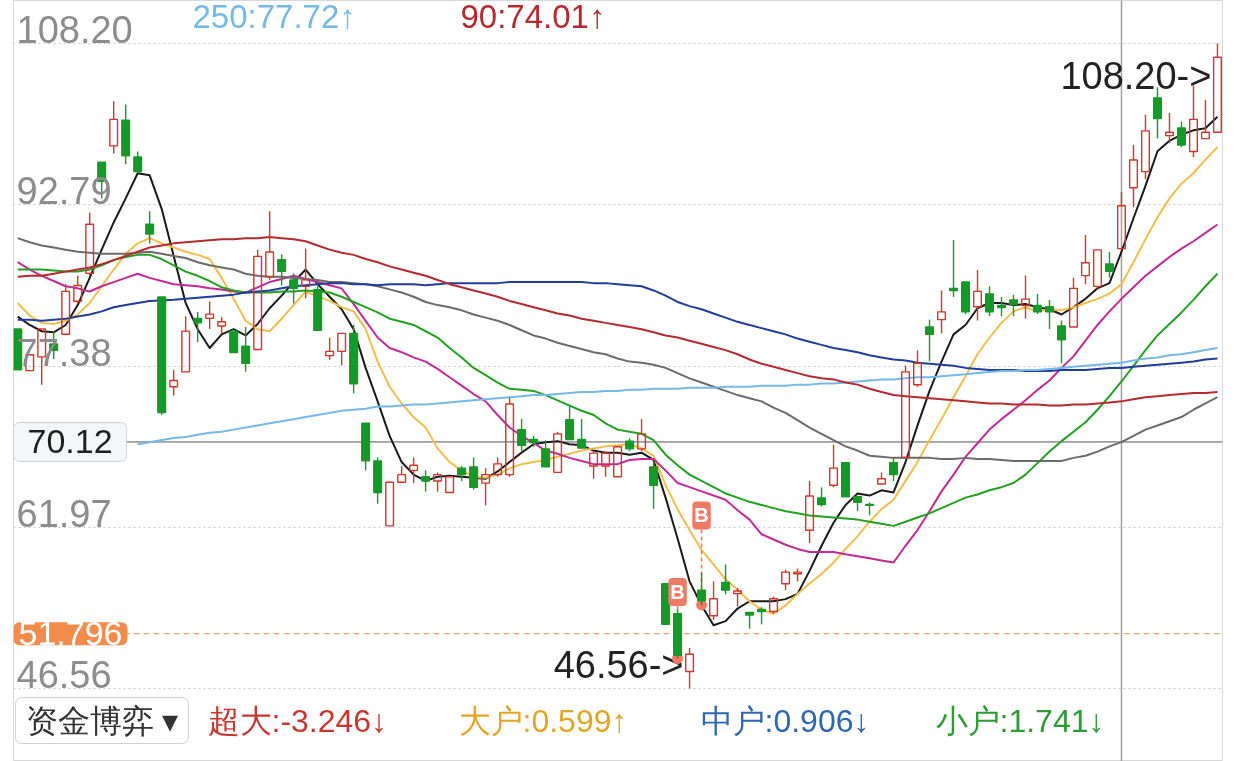 This screenshot has height=761, width=1236. Describe the element at coordinates (64, 191) in the screenshot. I see `y-tick-label: 92.79` at that location.